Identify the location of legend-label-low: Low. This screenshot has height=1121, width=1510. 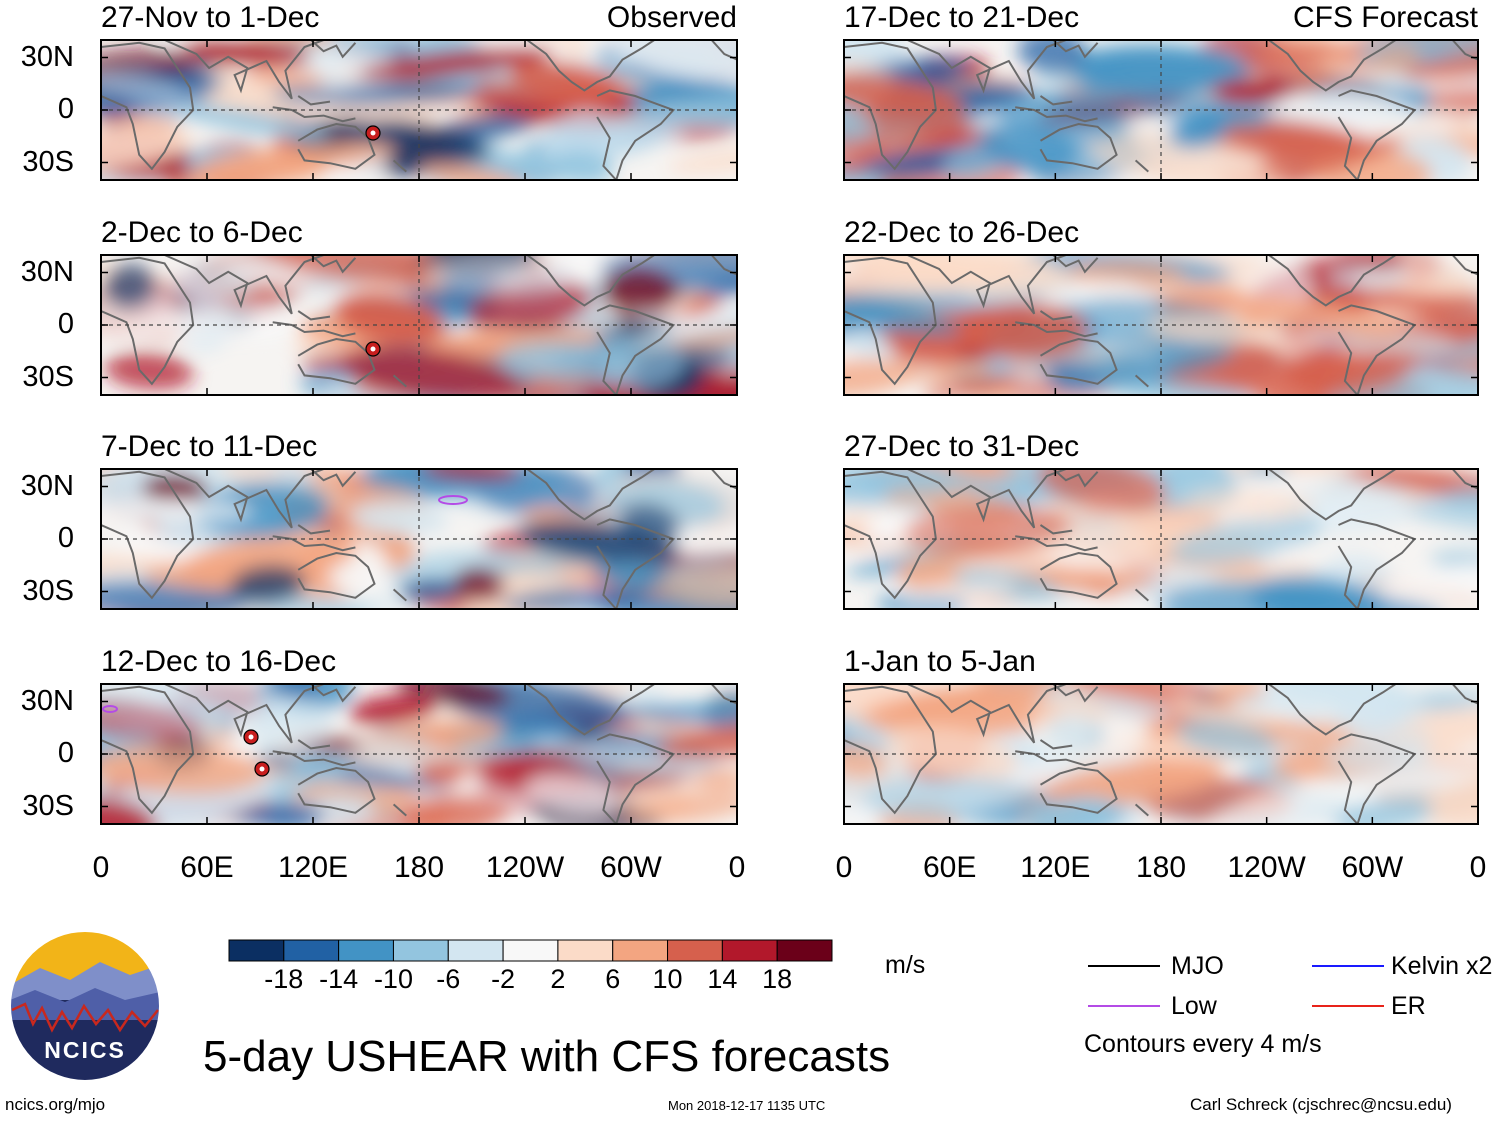
(1194, 1006).